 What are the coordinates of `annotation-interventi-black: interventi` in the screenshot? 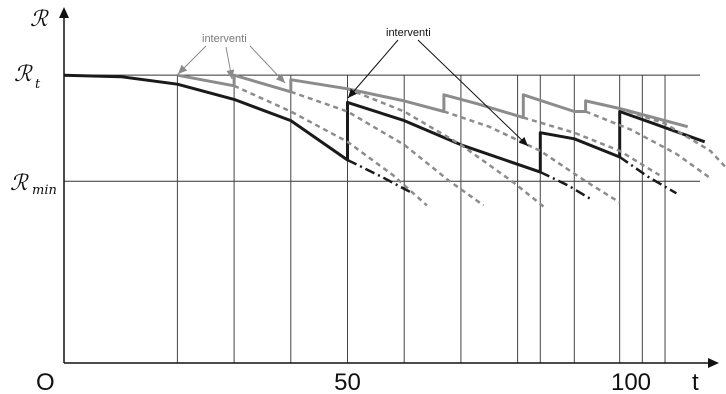 It's located at (408, 33).